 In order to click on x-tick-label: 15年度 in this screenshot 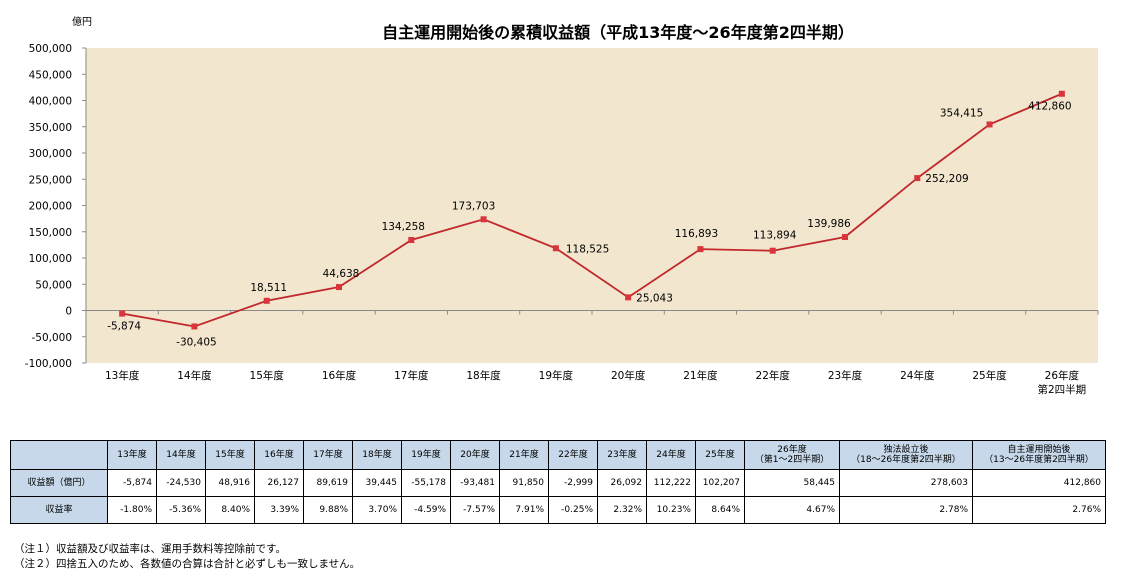, I will do `click(267, 375)`.